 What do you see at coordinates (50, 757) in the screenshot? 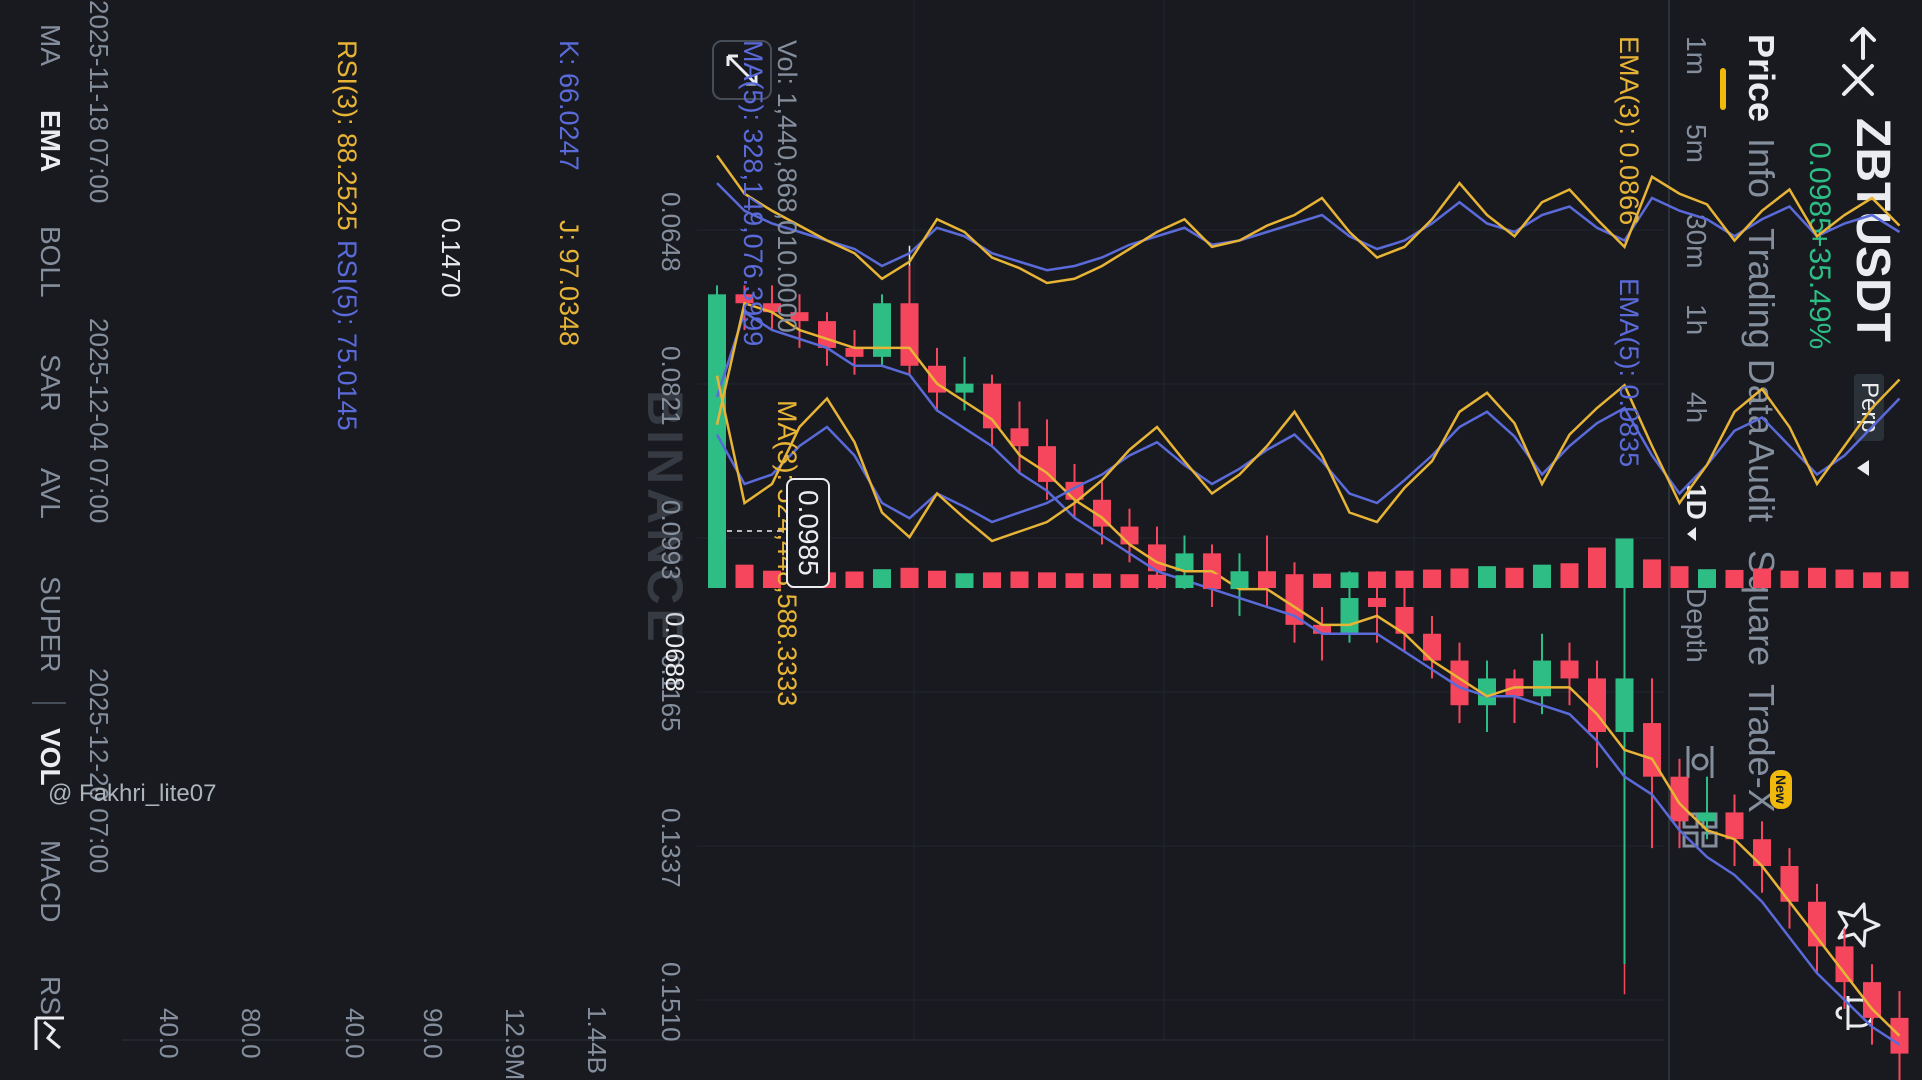
I see `indicator-tab-vol: VOL` at bounding box center [50, 757].